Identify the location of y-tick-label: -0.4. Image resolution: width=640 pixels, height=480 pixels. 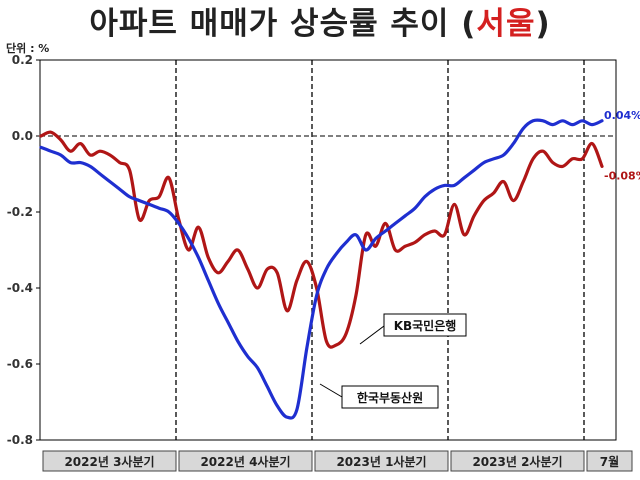
(20, 288).